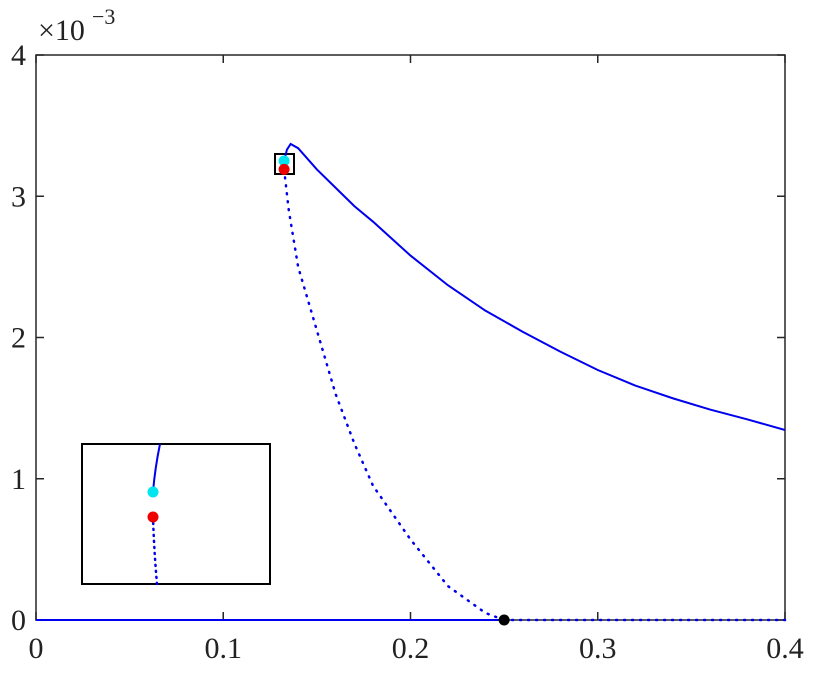  I want to click on y-tick-label: 1, so click(18, 479).